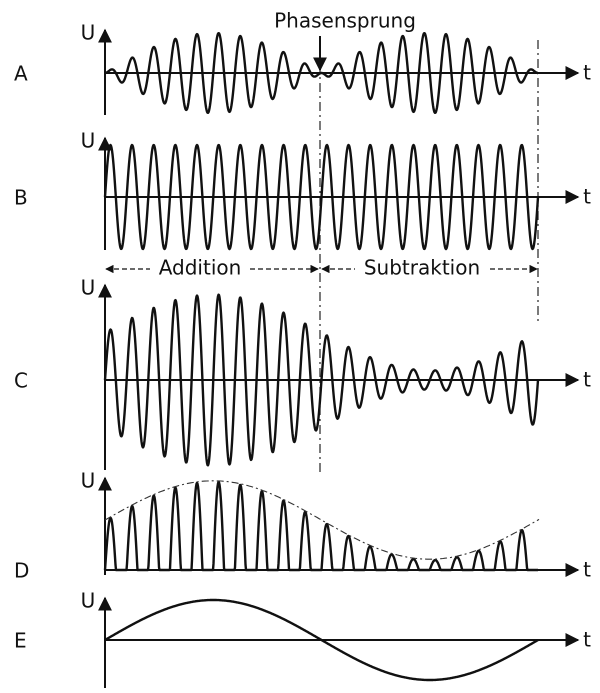 This screenshot has height=693, width=600. Describe the element at coordinates (21, 74) in the screenshot. I see `row-label: A` at that location.